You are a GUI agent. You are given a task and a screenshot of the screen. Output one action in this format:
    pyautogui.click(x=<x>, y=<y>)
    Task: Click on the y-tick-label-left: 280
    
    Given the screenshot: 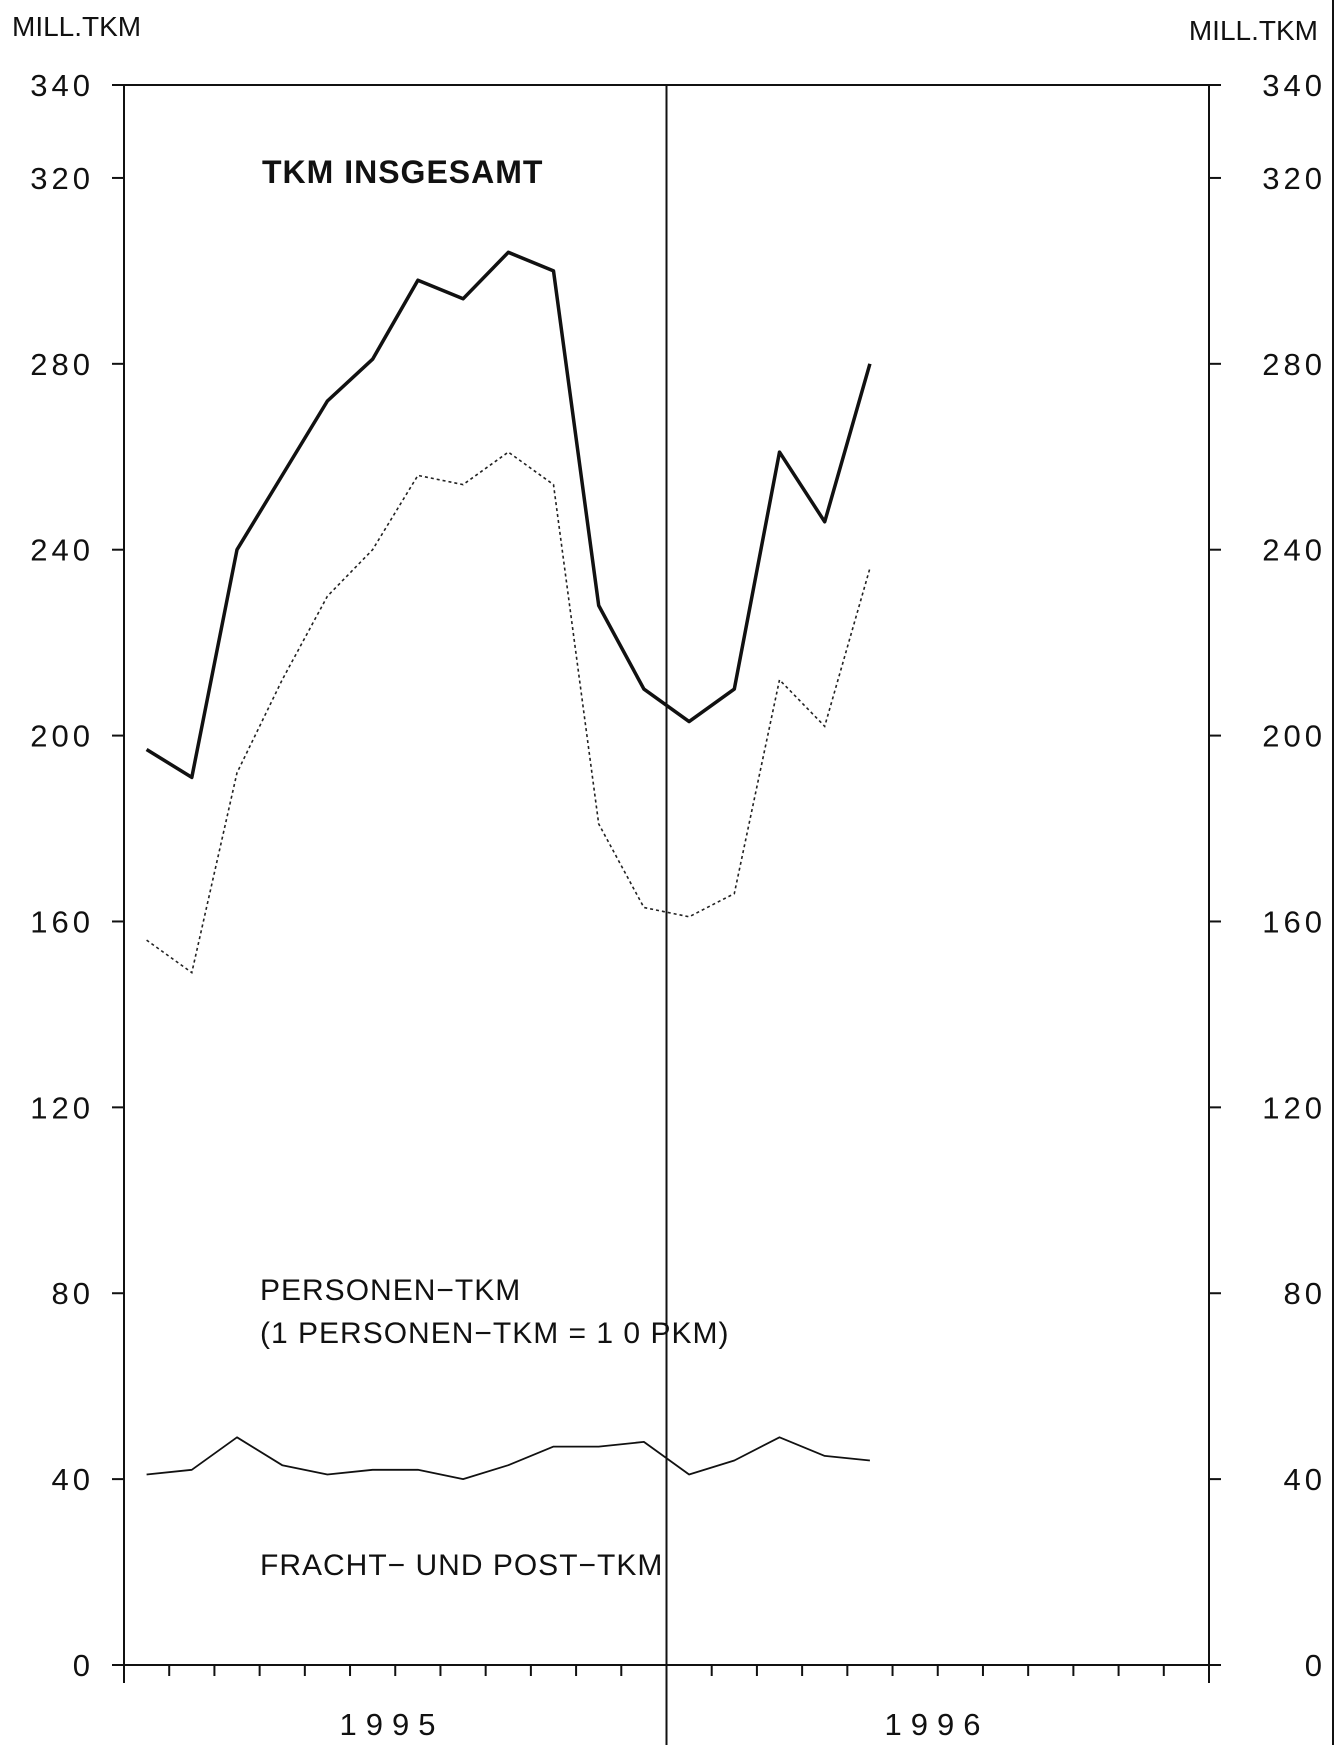 What is the action you would take?
    pyautogui.click(x=62, y=364)
    